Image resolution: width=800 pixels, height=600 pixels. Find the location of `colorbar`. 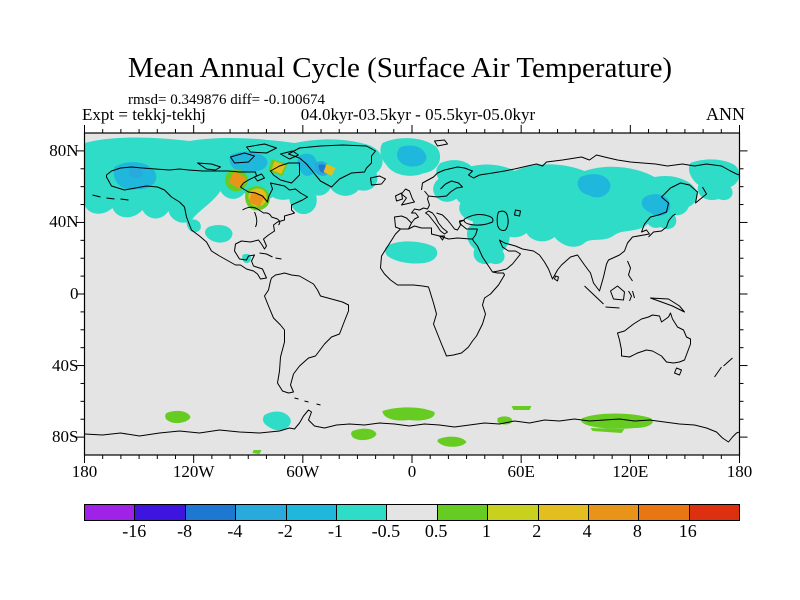

colorbar is located at coordinates (412, 512).